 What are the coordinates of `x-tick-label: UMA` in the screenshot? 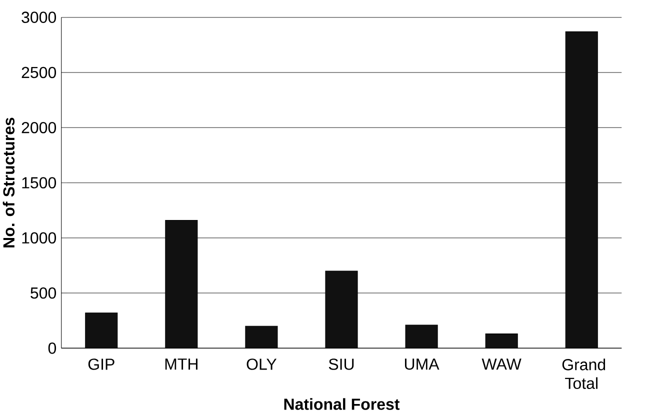 It's located at (422, 364).